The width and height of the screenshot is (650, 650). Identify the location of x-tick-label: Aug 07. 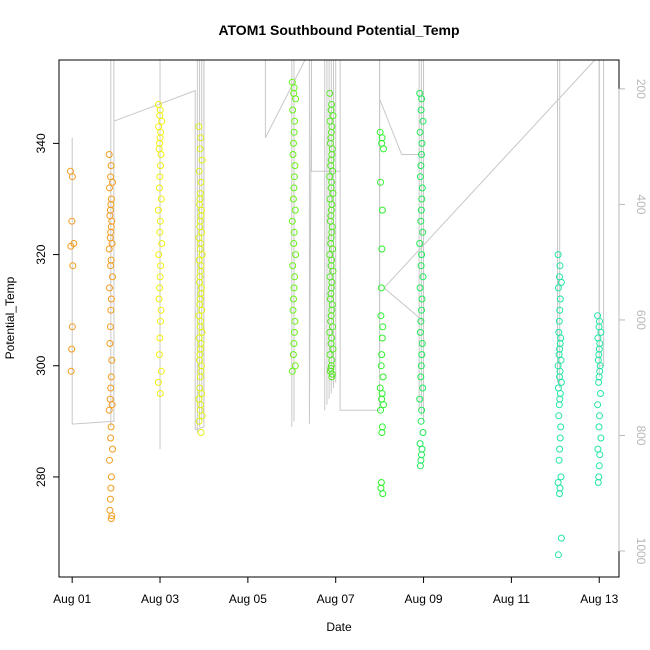
(336, 599).